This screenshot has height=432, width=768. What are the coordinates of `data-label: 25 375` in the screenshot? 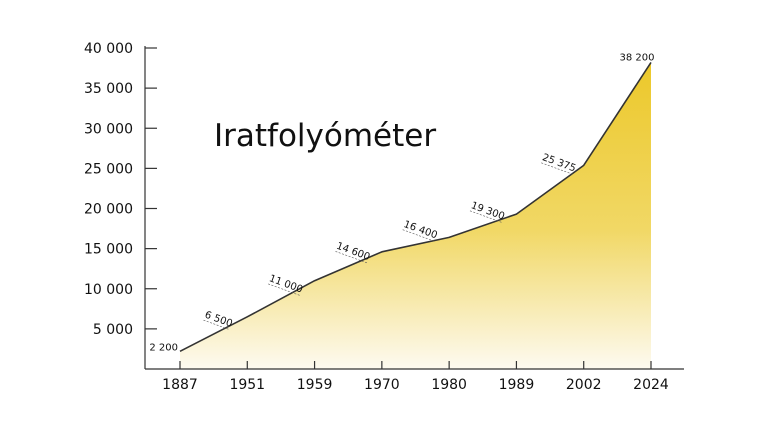 It's located at (559, 163).